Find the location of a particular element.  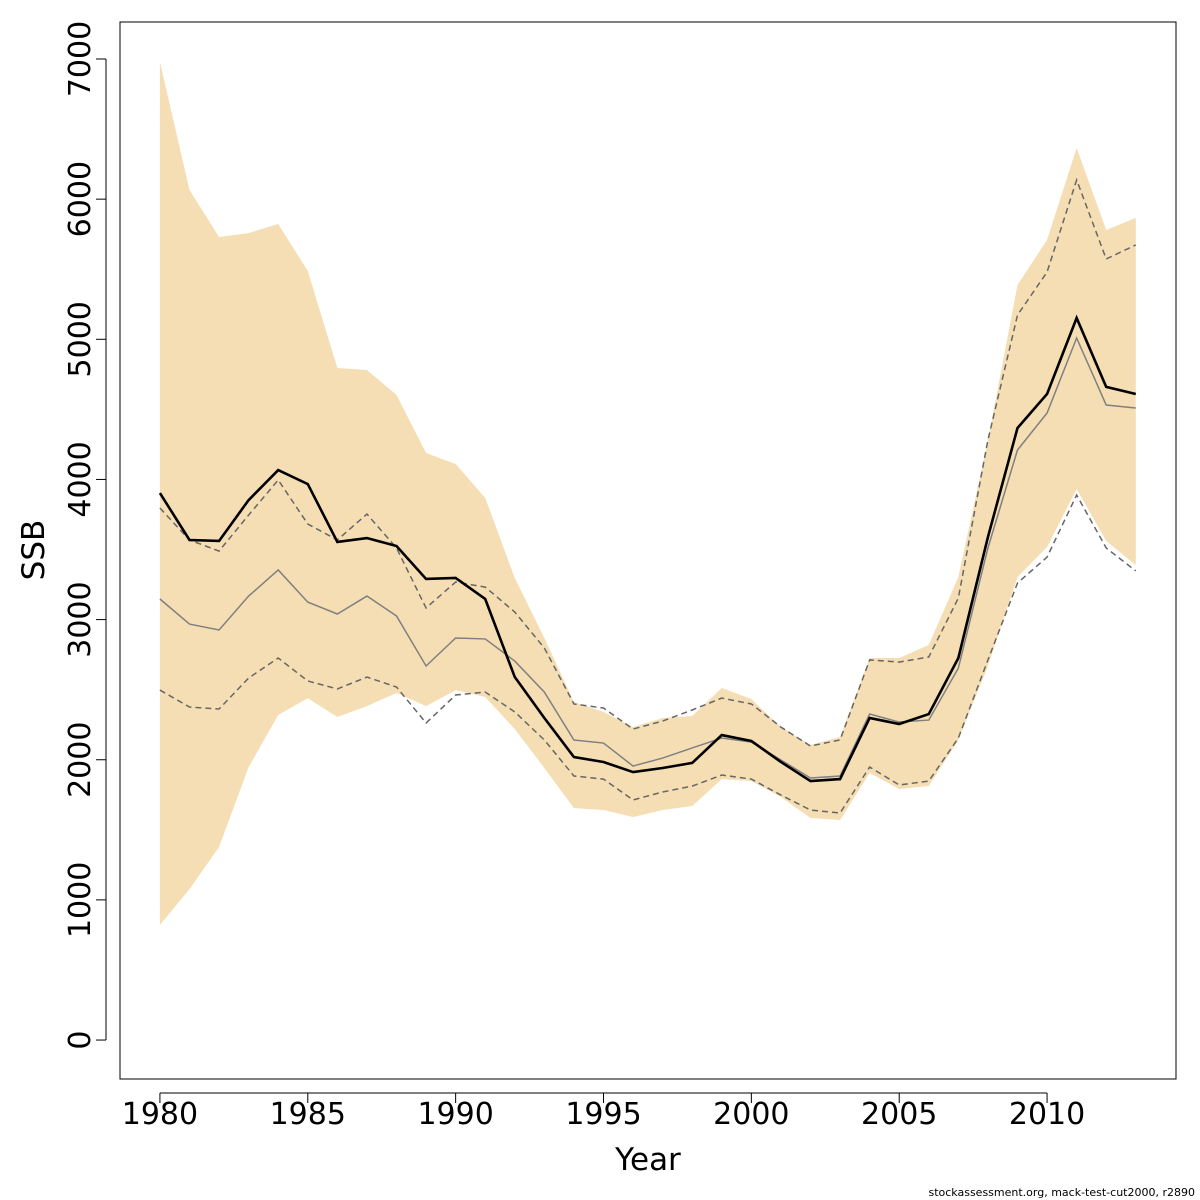

y-tick-label: 7000 is located at coordinates (80, 59).